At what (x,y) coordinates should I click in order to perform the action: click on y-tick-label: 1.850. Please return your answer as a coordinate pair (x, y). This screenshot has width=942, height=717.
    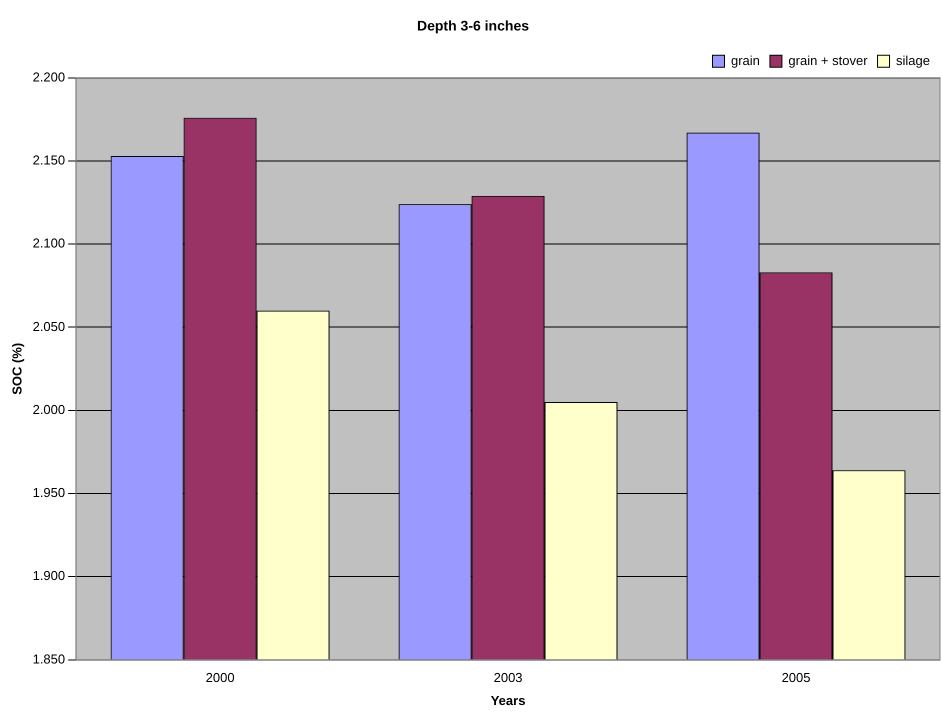
    Looking at the image, I should click on (49, 658).